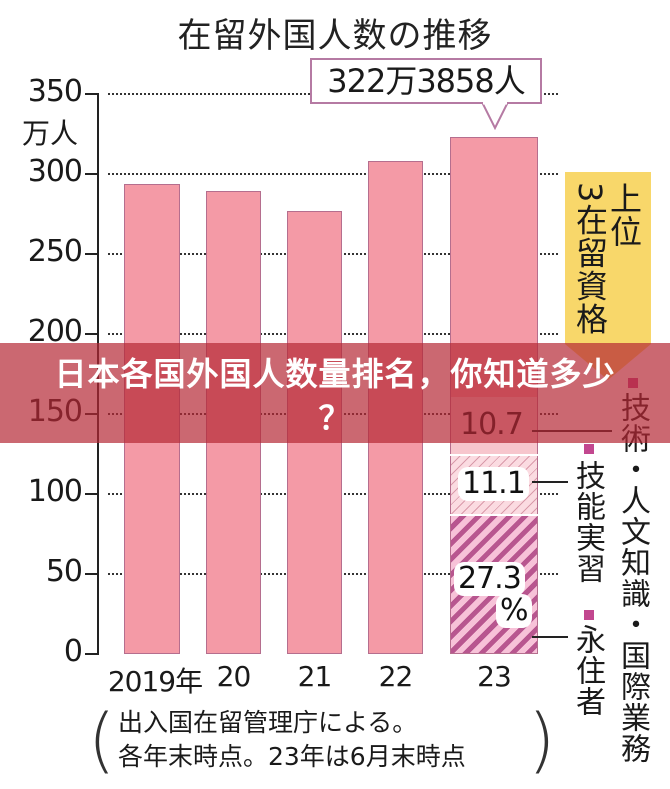 Image resolution: width=670 pixels, height=789 pixels. What do you see at coordinates (589, 449) in the screenshot?
I see `legend-marker-ginou` at bounding box center [589, 449].